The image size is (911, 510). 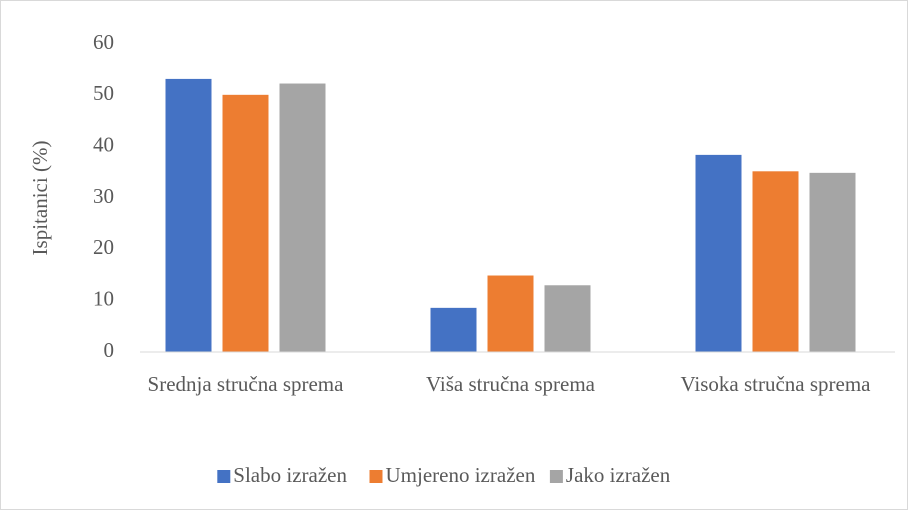 What do you see at coordinates (510, 384) in the screenshot?
I see `x-tick-label: Viša stručna sprema` at bounding box center [510, 384].